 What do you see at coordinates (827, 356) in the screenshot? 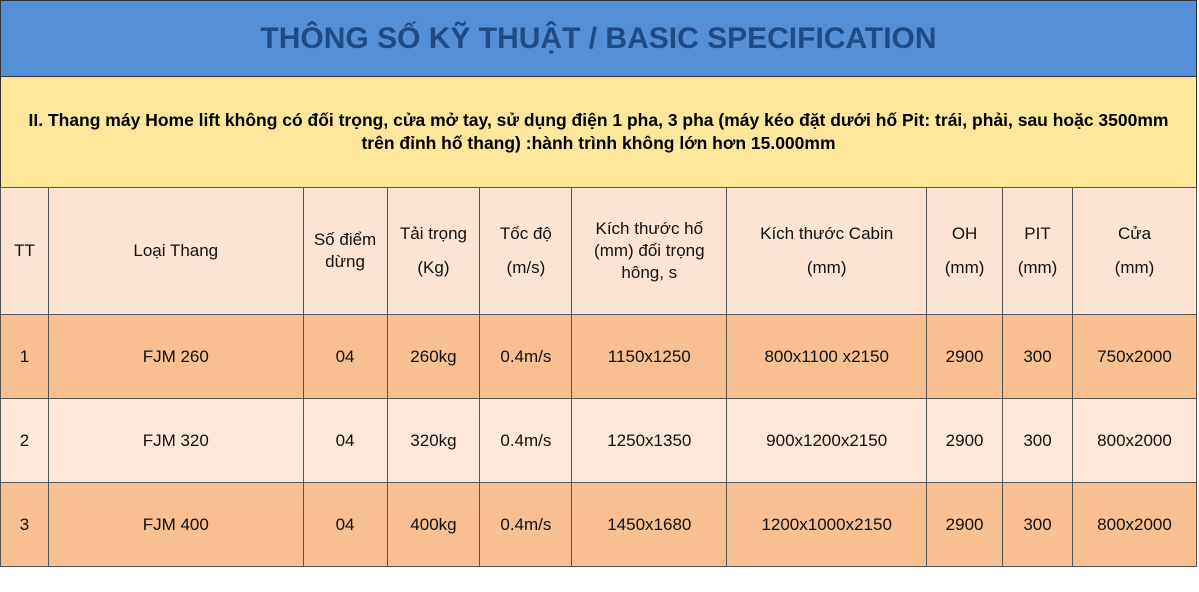
I see `table-cell: 800x1100 x2150` at bounding box center [827, 356].